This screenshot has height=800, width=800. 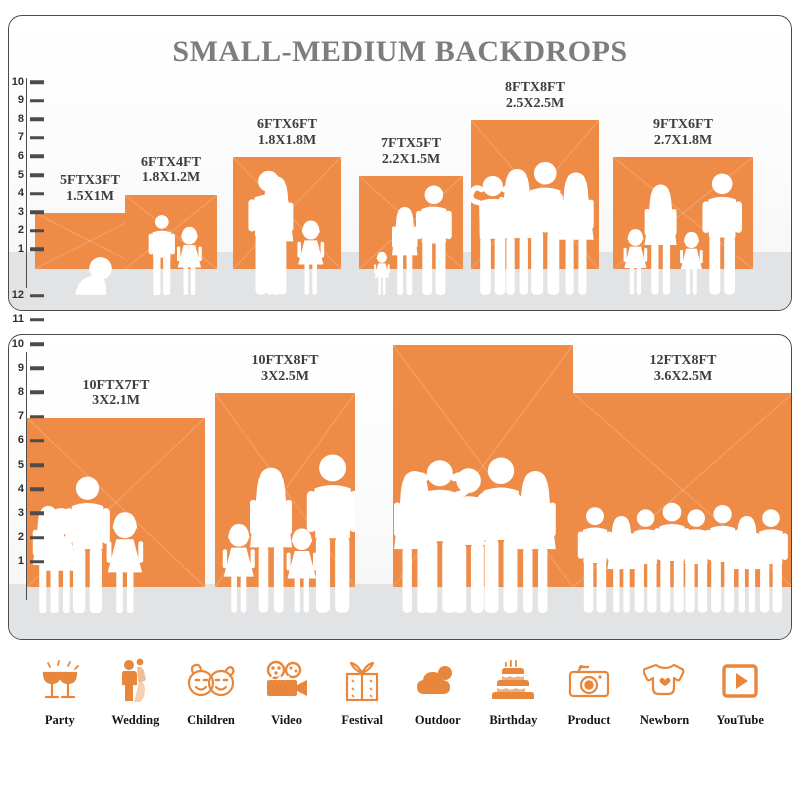 What do you see at coordinates (135, 681) in the screenshot?
I see `bride-groom-icon` at bounding box center [135, 681].